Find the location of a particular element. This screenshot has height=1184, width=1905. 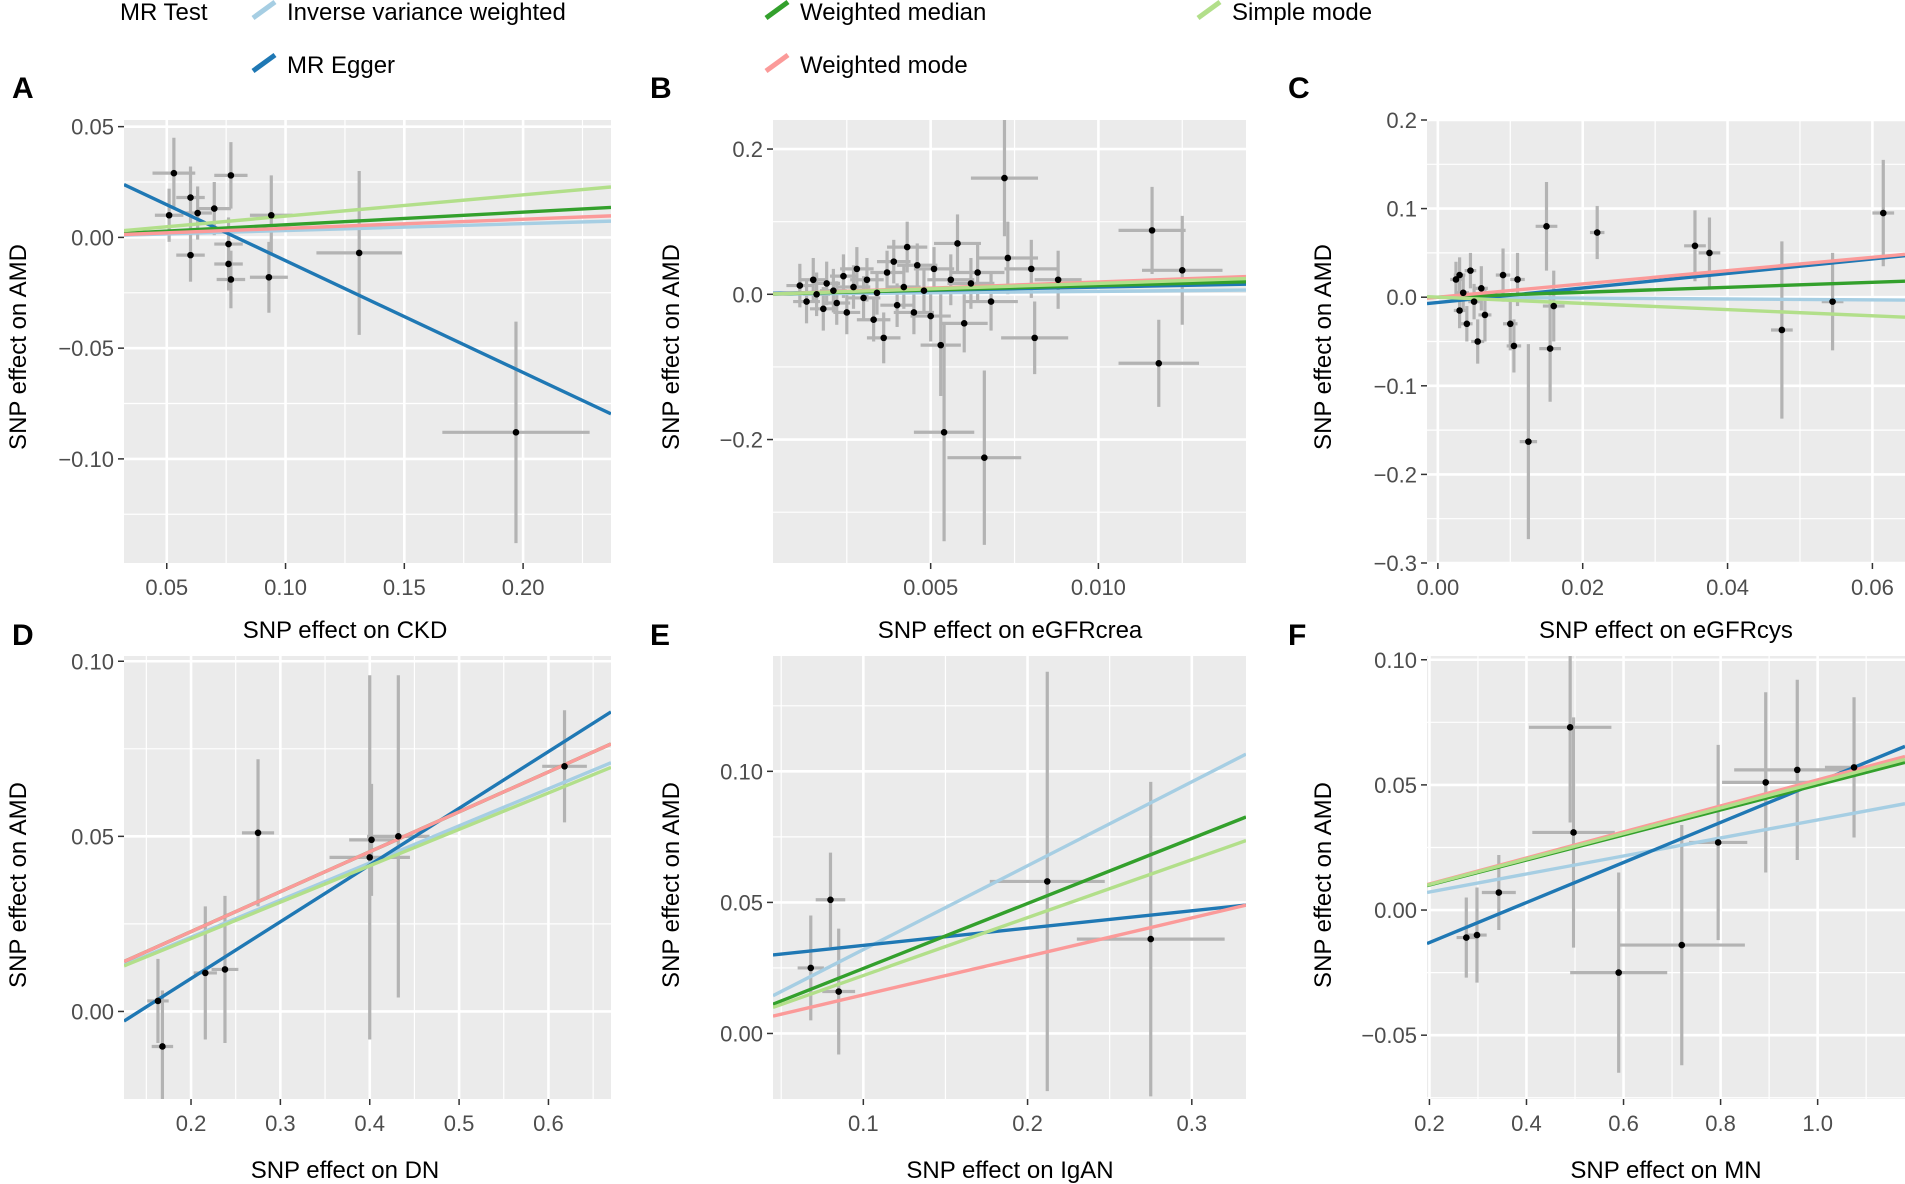

y-tick-label: −0.10 is located at coordinates (86, 459).